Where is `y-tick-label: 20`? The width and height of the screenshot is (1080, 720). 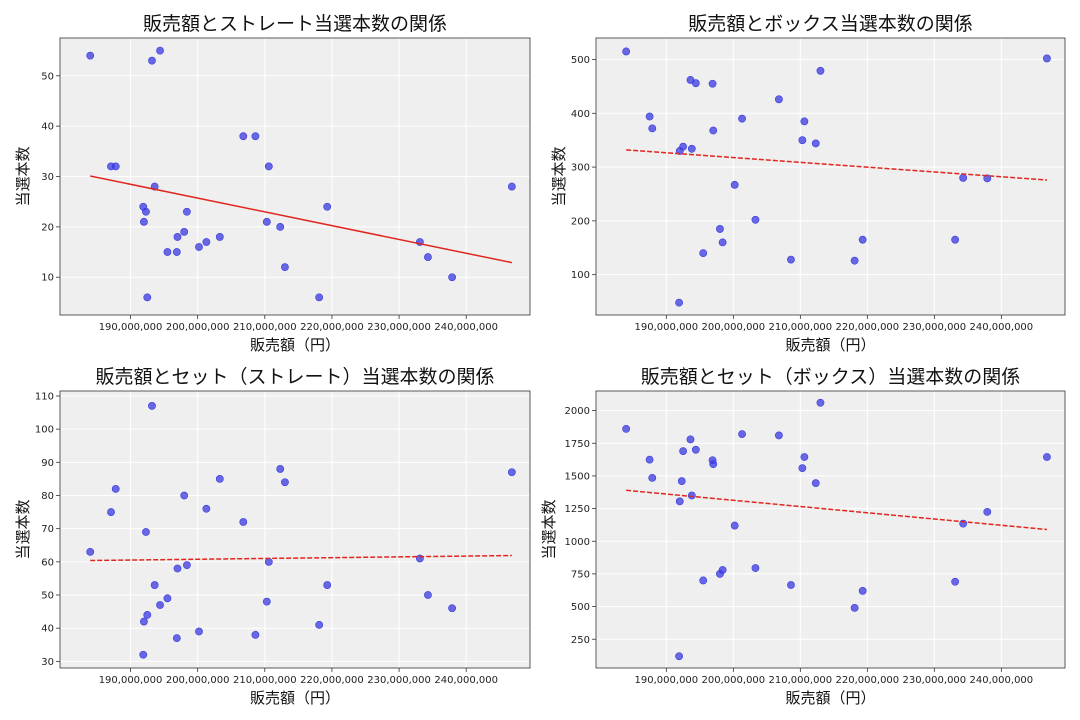 y-tick-label: 20 is located at coordinates (47, 227).